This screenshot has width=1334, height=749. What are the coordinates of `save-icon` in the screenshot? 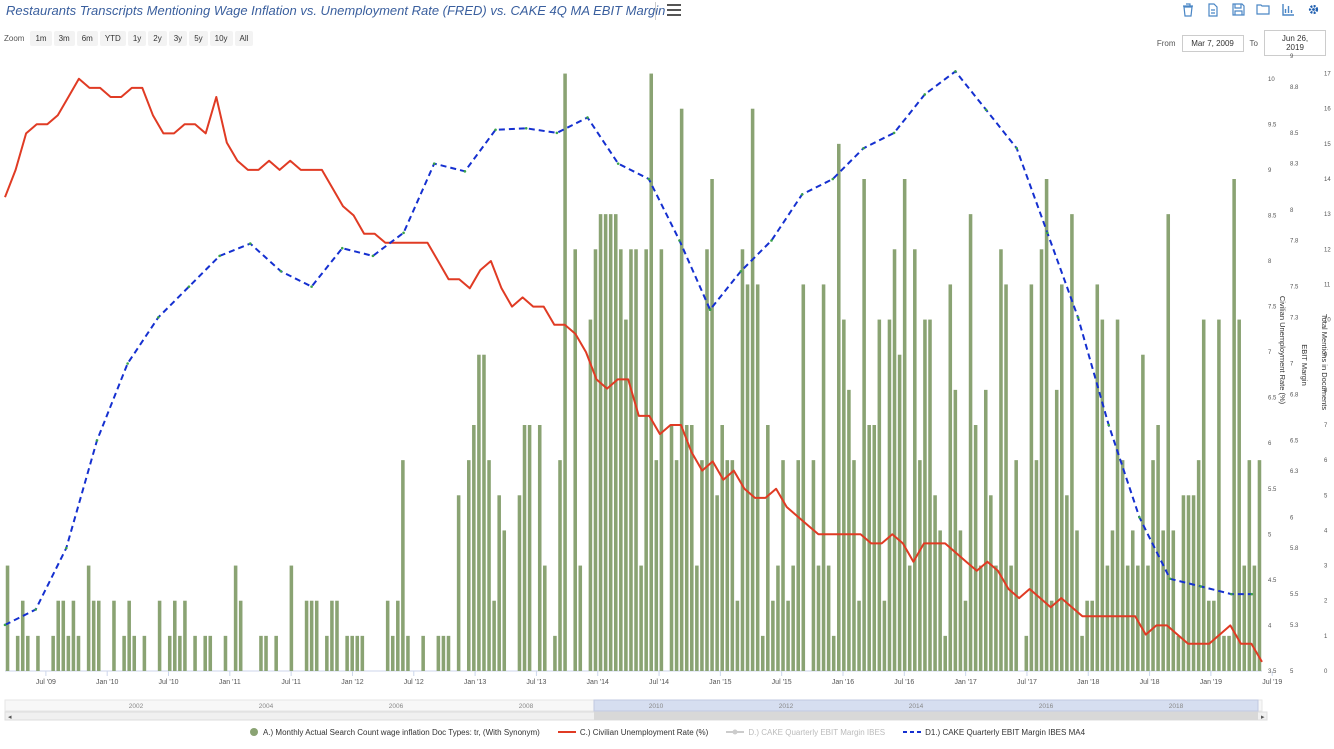 It's located at (1238, 10).